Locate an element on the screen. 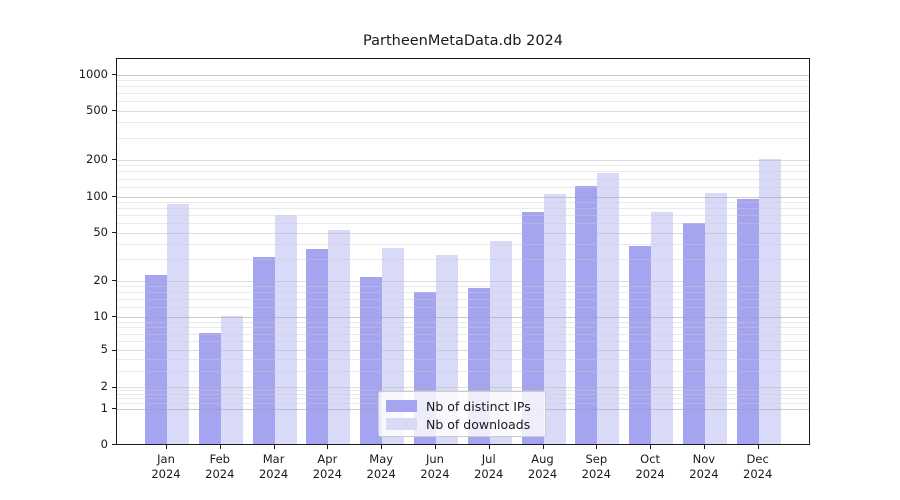 The height and width of the screenshot is (500, 900). y-tick-label: 20 is located at coordinates (100, 279).